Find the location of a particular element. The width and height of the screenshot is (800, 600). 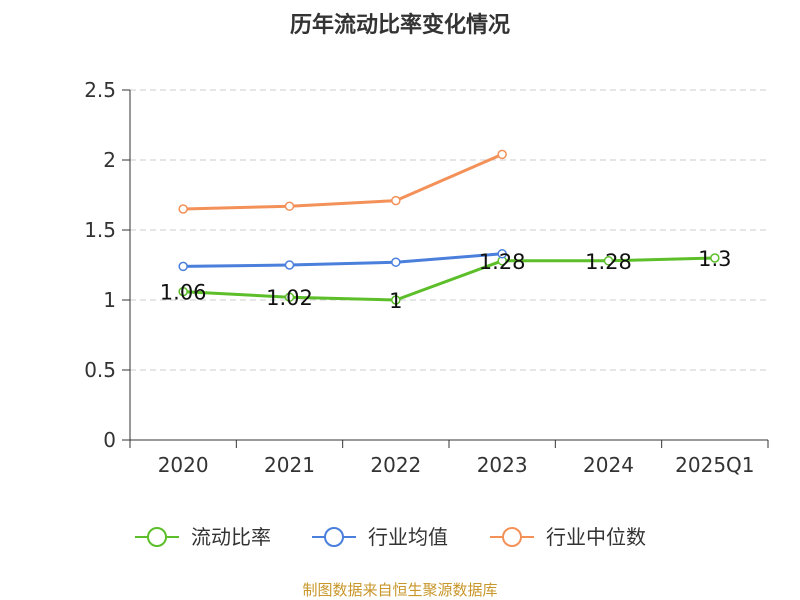

data-label: 1 is located at coordinates (395, 301).